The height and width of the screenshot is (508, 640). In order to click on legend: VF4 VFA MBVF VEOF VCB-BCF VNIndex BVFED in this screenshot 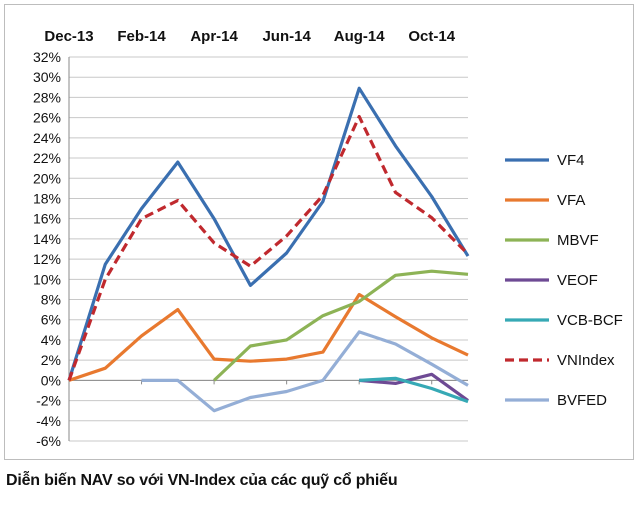, I will do `click(564, 280)`.